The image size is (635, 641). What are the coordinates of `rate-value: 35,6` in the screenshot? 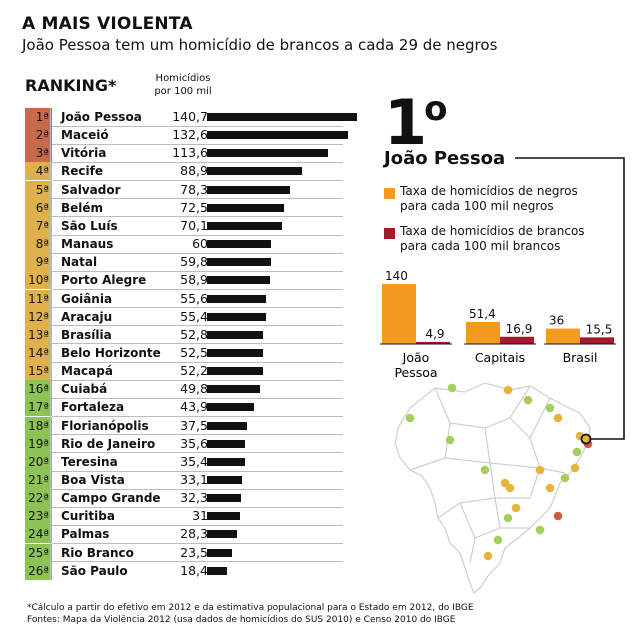 It's located at (194, 443).